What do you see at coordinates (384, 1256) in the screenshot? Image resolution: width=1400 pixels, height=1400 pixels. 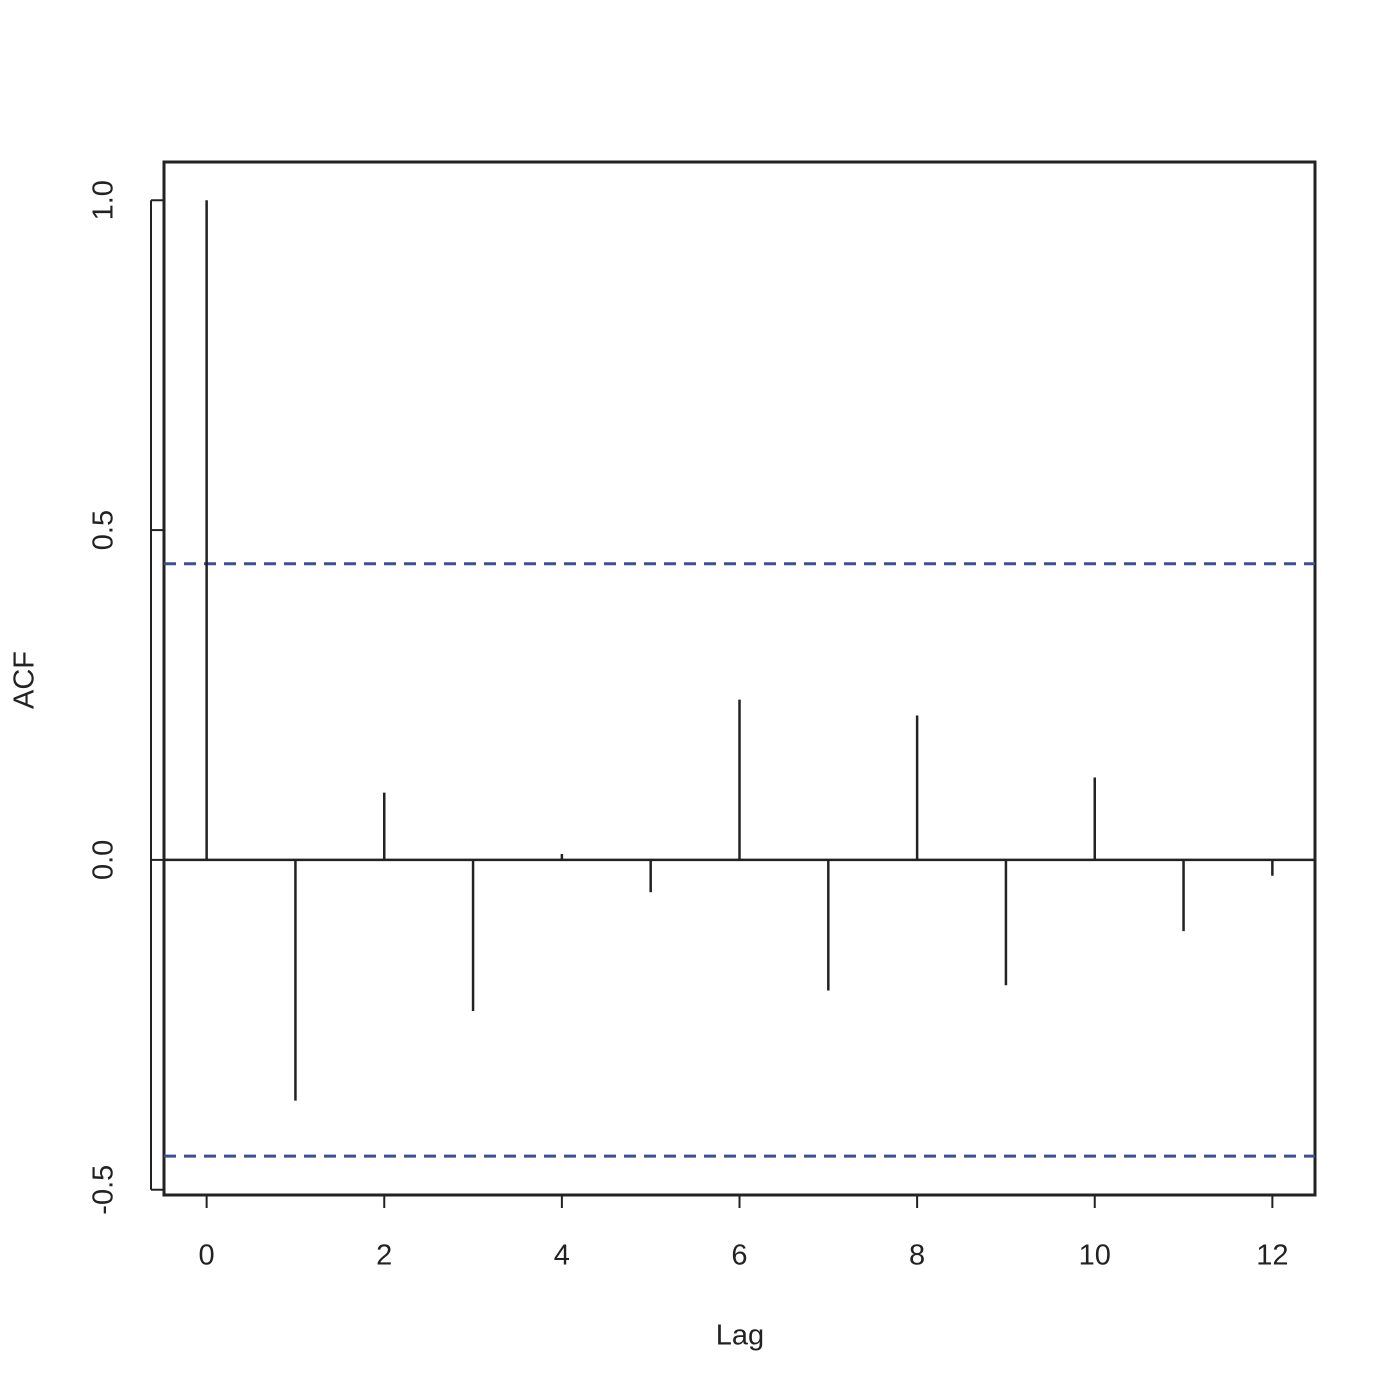 I see `x-tick-label: 2` at bounding box center [384, 1256].